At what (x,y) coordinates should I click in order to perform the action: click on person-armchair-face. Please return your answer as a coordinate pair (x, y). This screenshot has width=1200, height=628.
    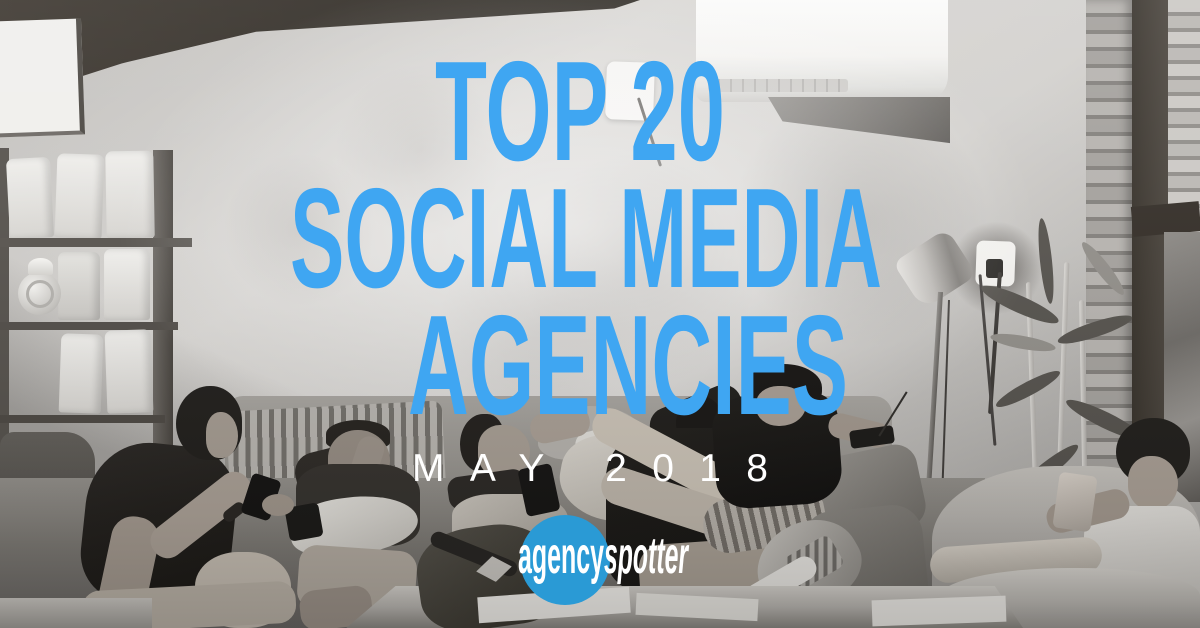
    Looking at the image, I should click on (1153, 483).